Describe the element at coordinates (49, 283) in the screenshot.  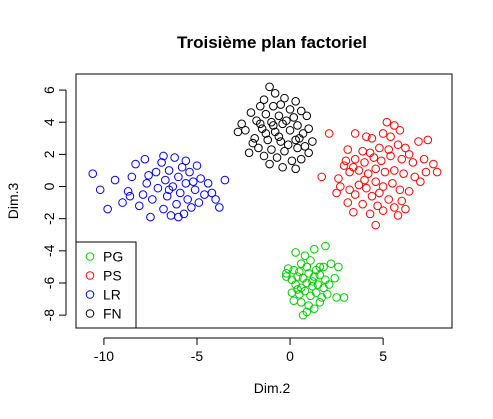
I see `y-tick-label: -6` at that location.